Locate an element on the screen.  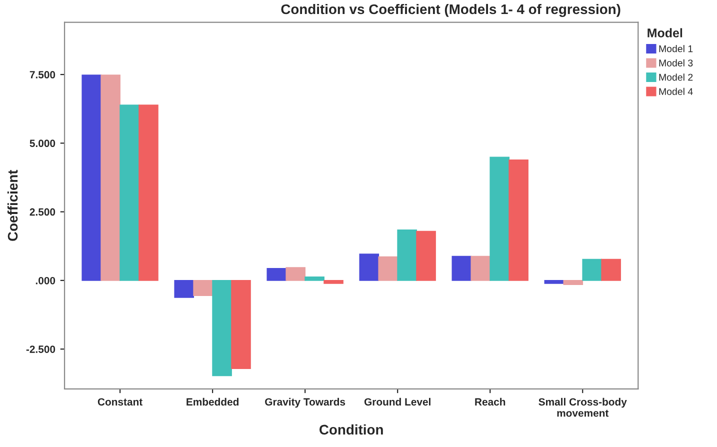
x-tick-label: Constant is located at coordinates (120, 402).